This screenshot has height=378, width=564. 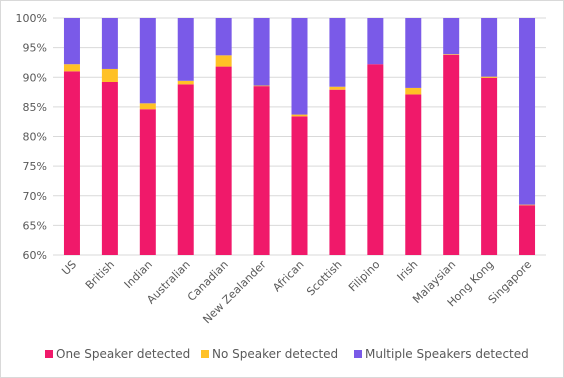 What do you see at coordinates (147, 61) in the screenshot?
I see `bar-indian-multiple-speakers-detected` at bounding box center [147, 61].